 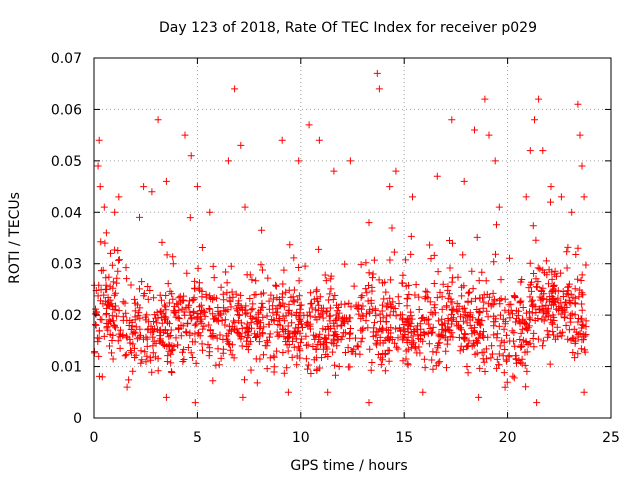 What do you see at coordinates (348, 466) in the screenshot?
I see `x-axis-label: GPS time / hours` at bounding box center [348, 466].